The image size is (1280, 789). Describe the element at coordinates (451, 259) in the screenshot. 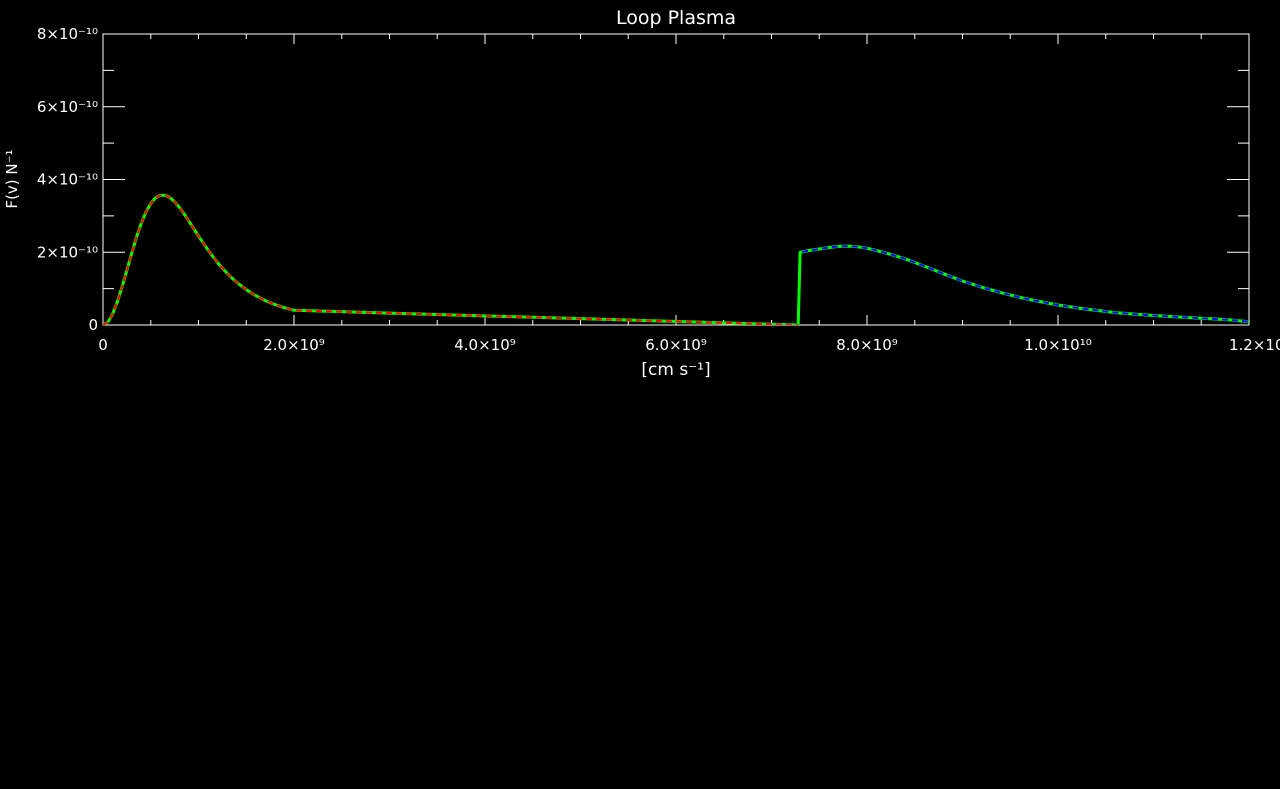

I see `series-line-thermal` at that location.